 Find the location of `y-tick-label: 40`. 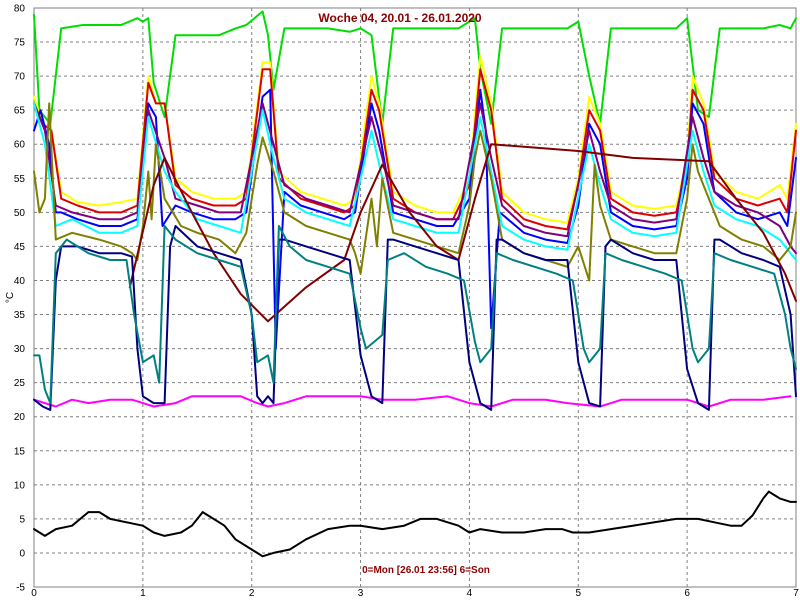

y-tick-label: 40 is located at coordinates (20, 281).